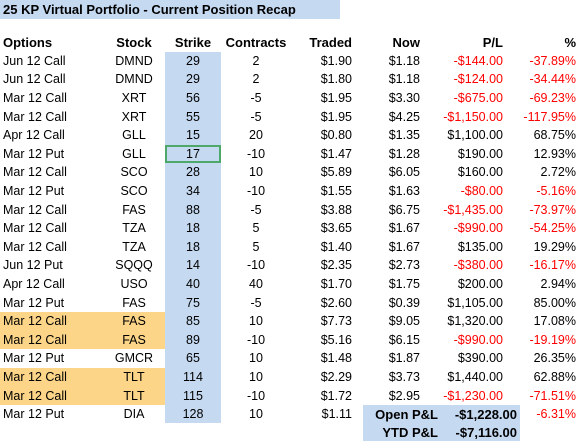  Describe the element at coordinates (404, 376) in the screenshot. I see `now-cell: $3.73` at that location.